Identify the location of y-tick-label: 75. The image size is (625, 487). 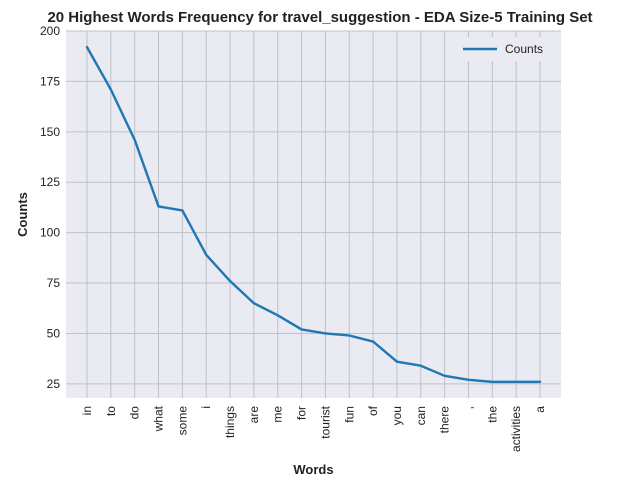
(54, 283).